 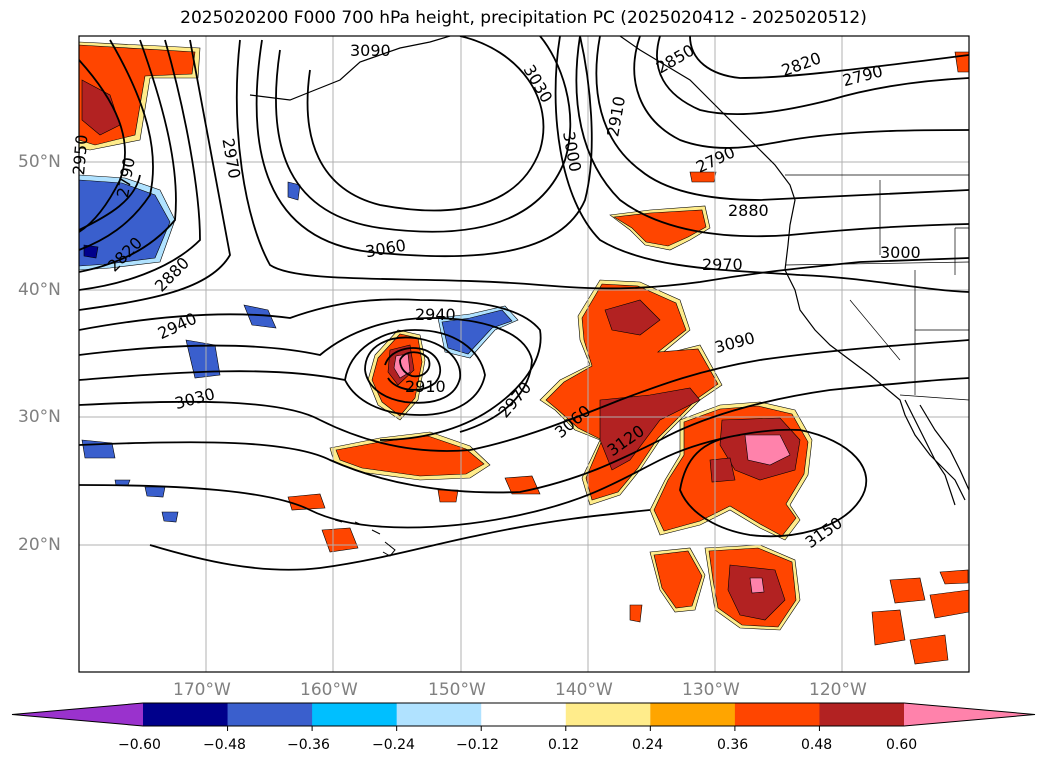 I want to click on colorbar-tick: 0.36, so click(x=733, y=745).